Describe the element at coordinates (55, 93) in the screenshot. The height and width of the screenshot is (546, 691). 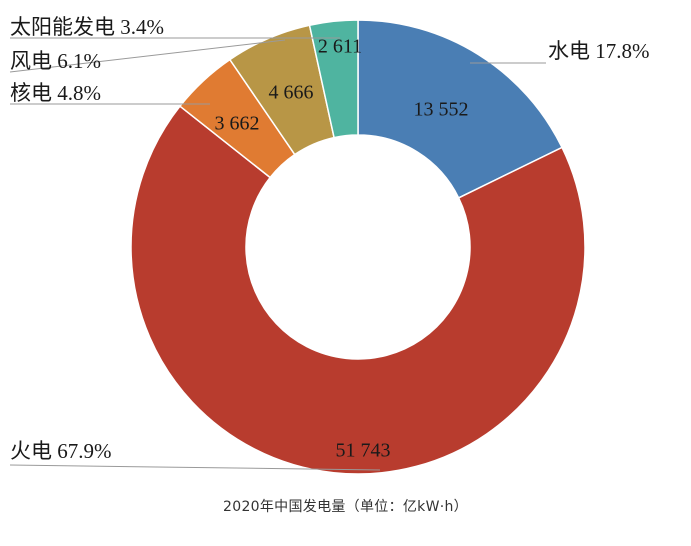
I see `category-label-3: 核电 4.8%` at that location.